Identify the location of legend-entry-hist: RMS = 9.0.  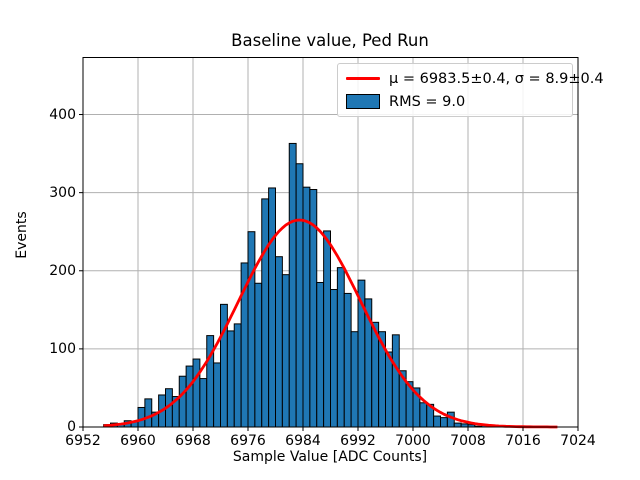
(455, 102).